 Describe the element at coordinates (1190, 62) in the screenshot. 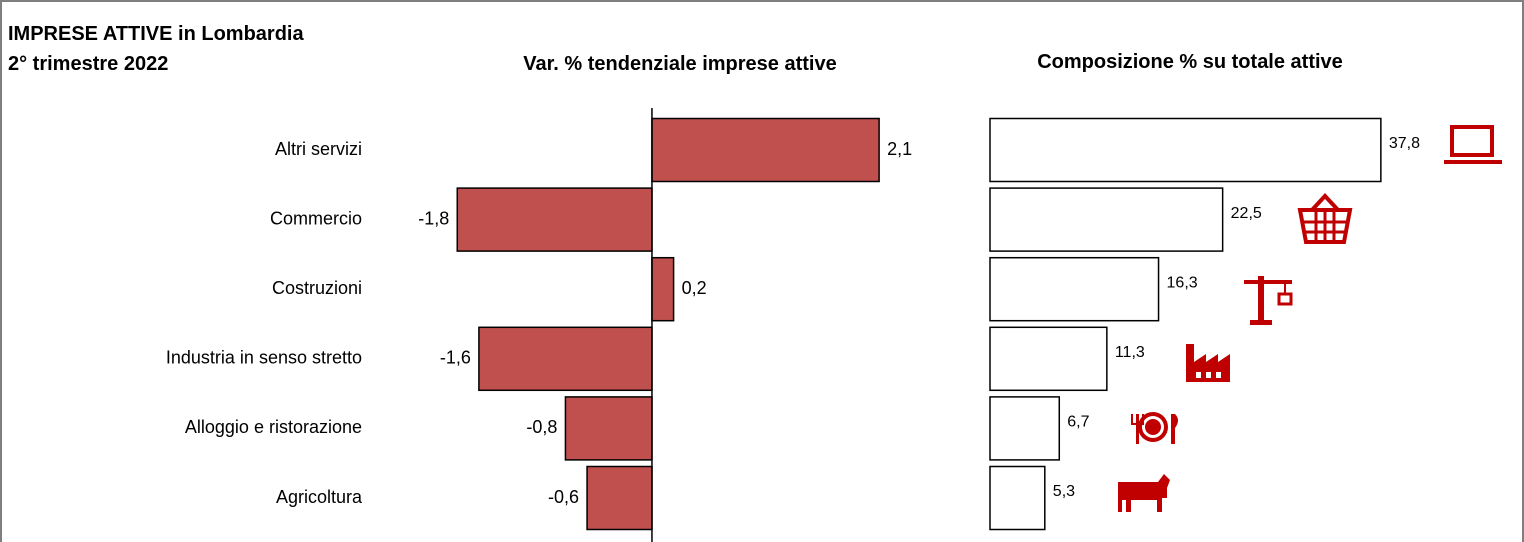

I see `chart-title: Composizione % su totale attive` at that location.